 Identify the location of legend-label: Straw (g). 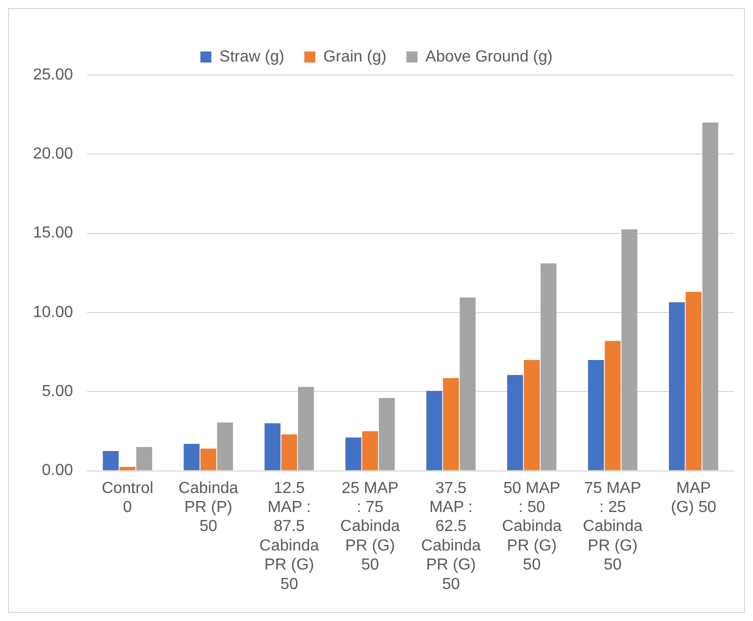
(251, 57).